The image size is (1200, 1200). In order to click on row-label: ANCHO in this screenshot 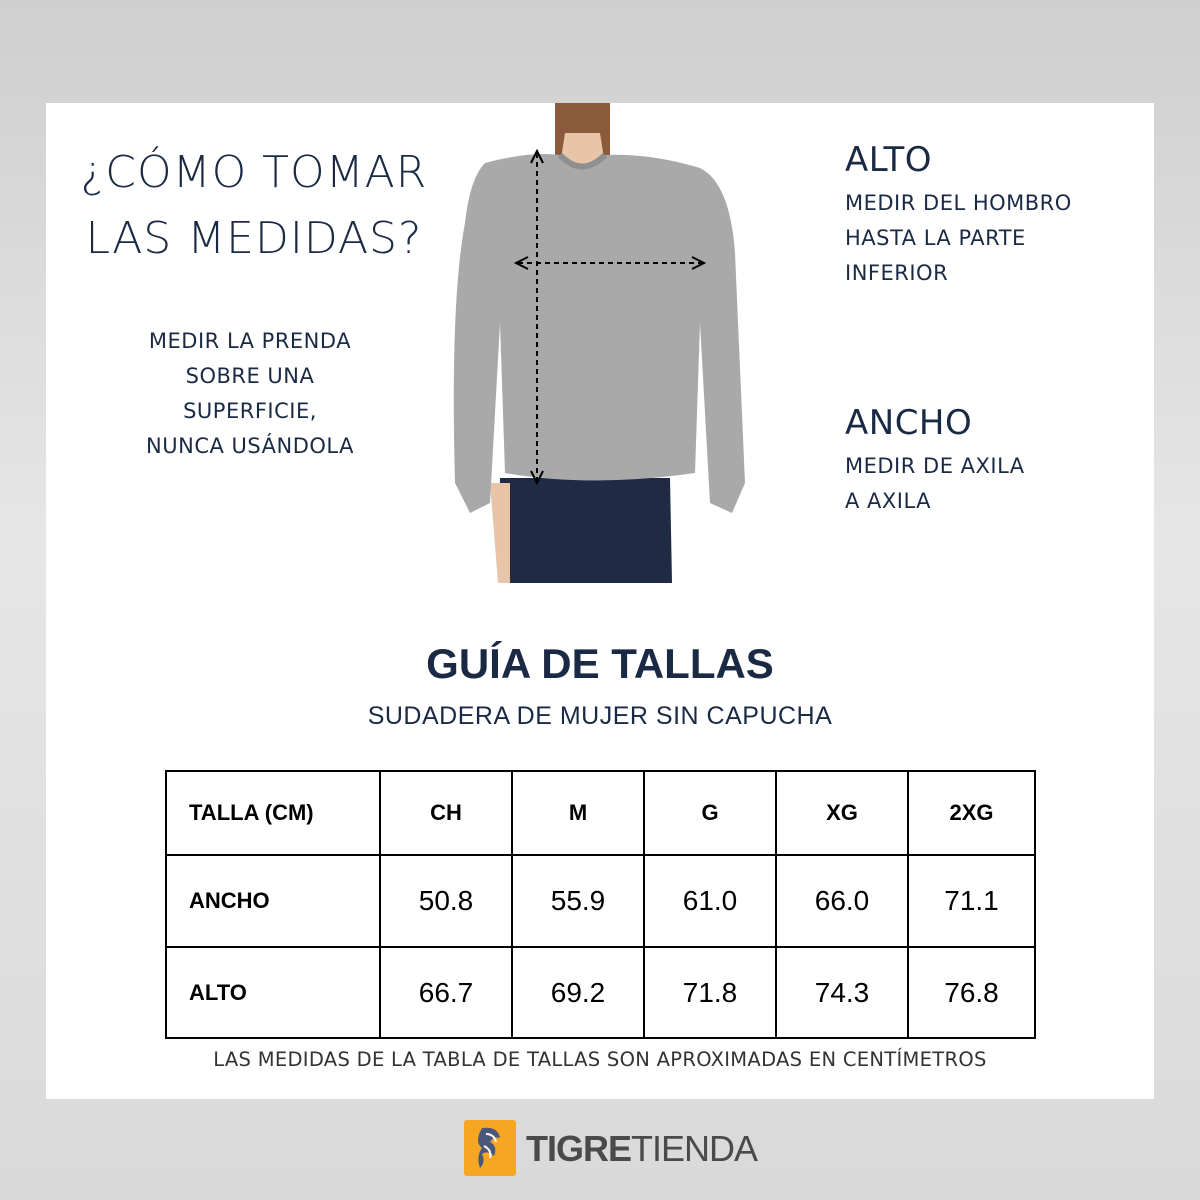, I will do `click(273, 901)`.